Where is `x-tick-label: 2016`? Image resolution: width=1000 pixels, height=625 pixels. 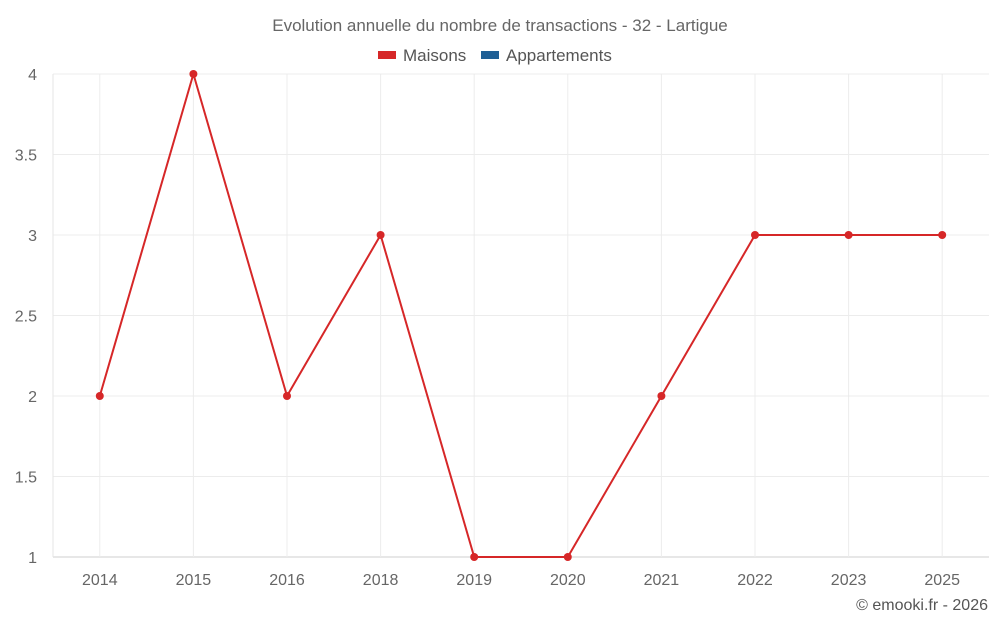
x-tick-label: 2016 is located at coordinates (287, 580).